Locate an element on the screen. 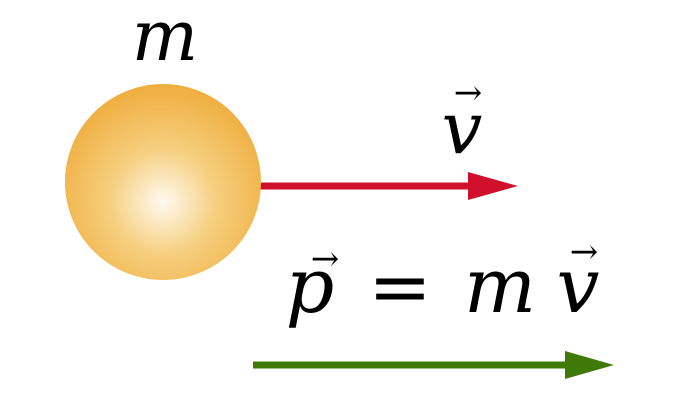  mass-ball-sphere-icon is located at coordinates (163, 182).